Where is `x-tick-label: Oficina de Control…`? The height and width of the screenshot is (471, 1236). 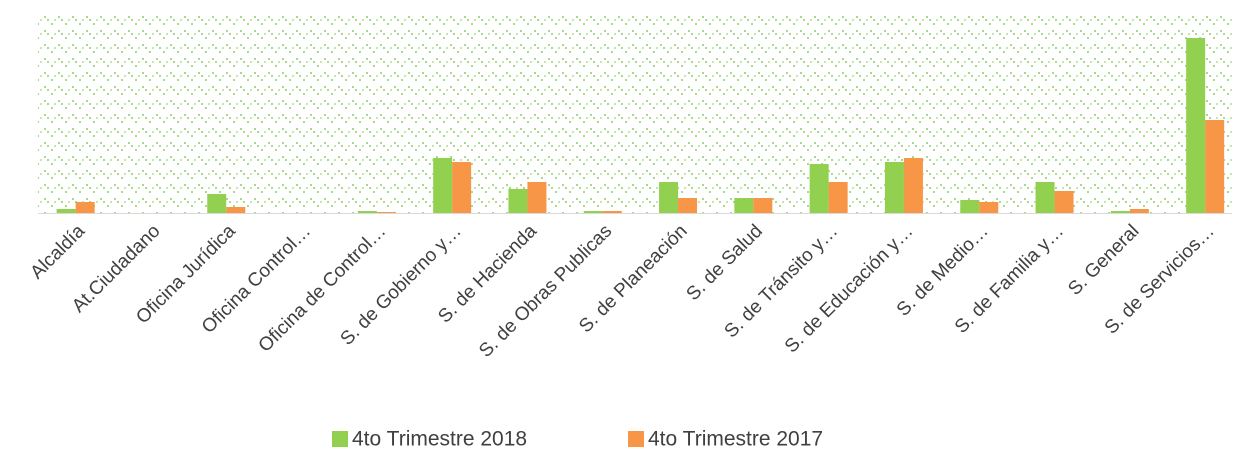 x-tick-label: Oficina de Control… is located at coordinates (323, 289).